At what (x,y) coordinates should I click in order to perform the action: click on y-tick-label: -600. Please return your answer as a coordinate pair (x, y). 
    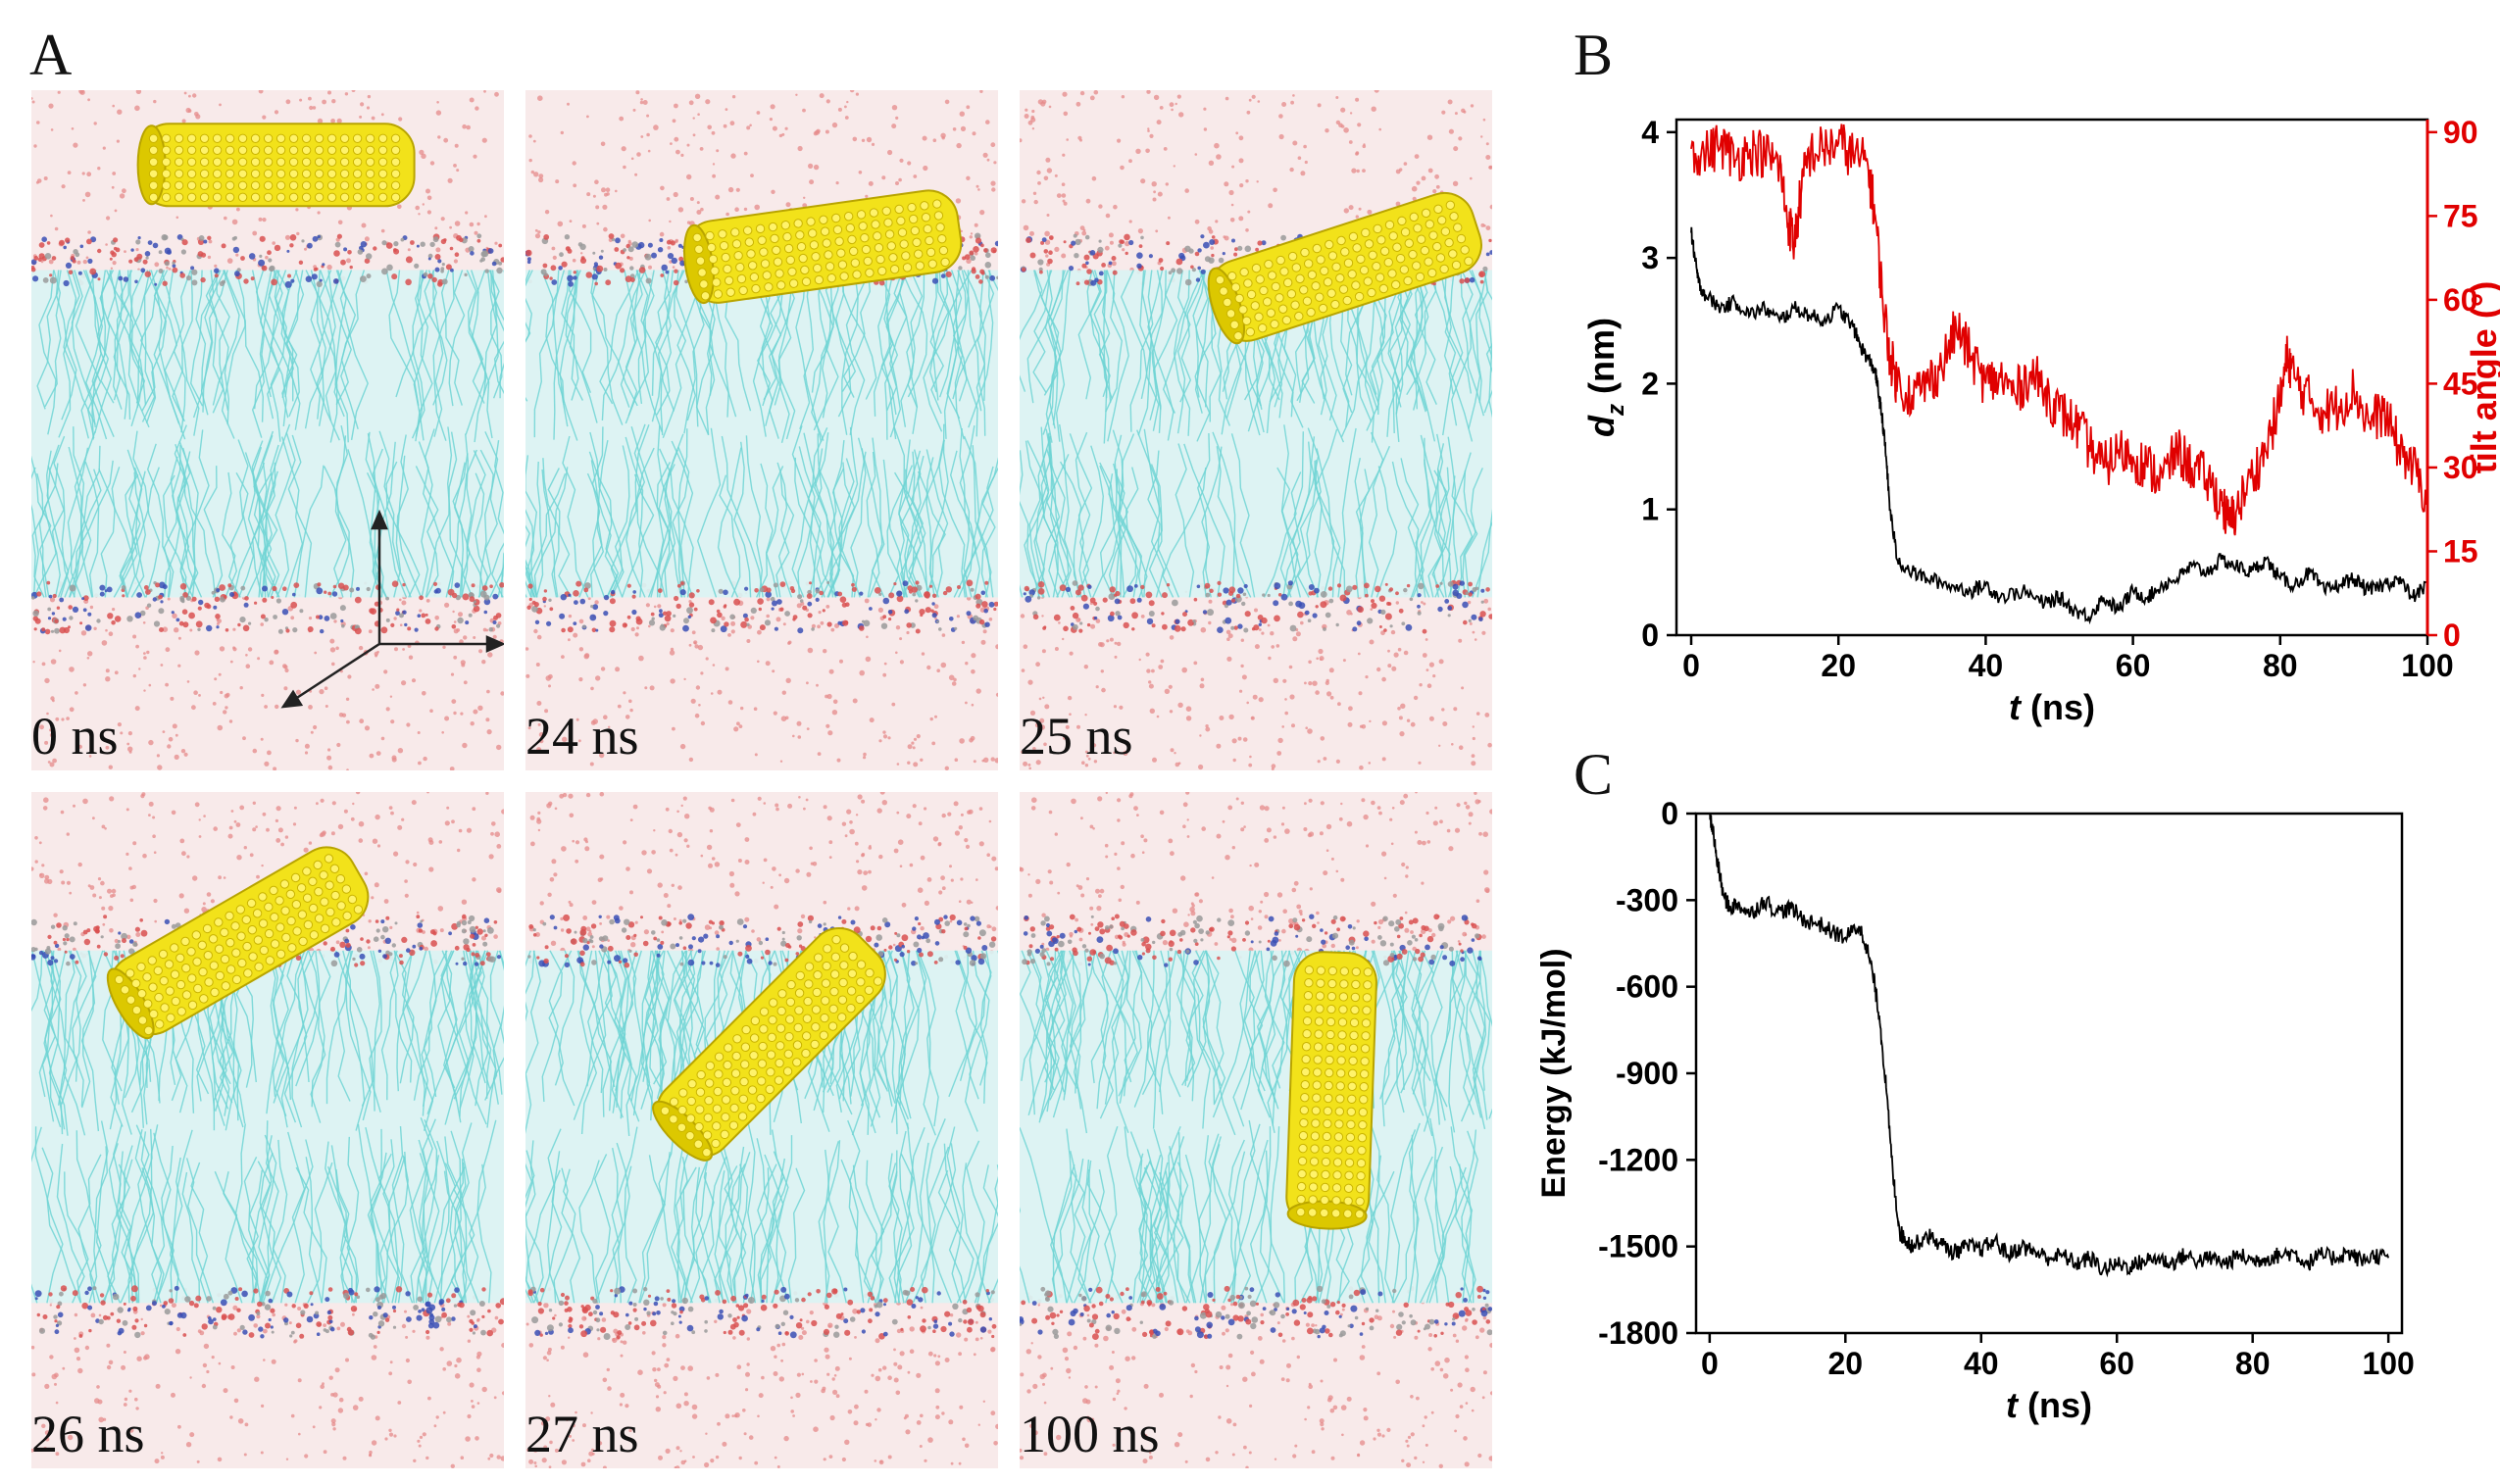
    Looking at the image, I should click on (1647, 987).